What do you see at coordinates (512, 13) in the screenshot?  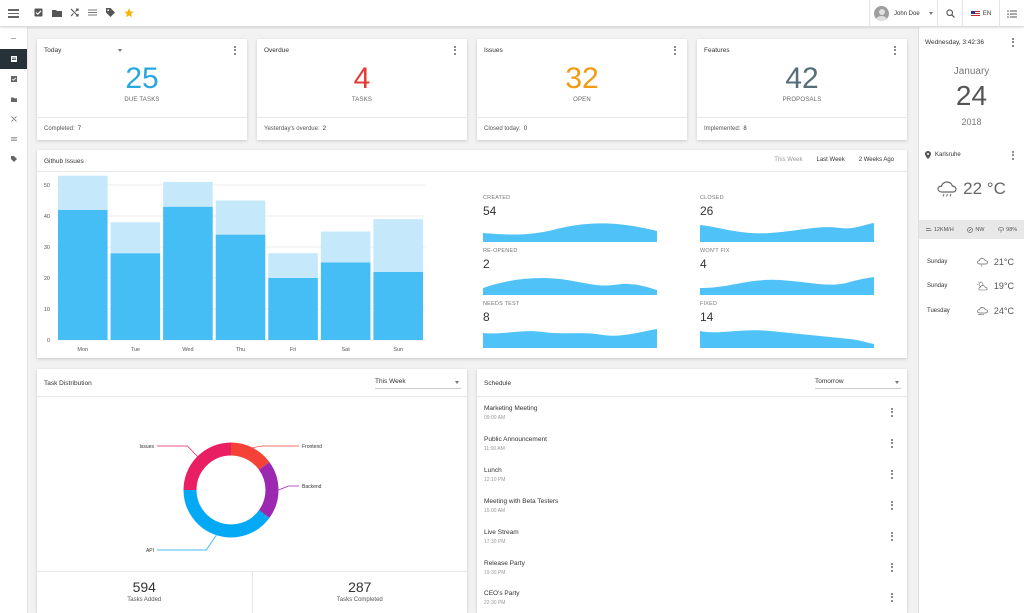 I see `top-bar: John Doe EN` at bounding box center [512, 13].